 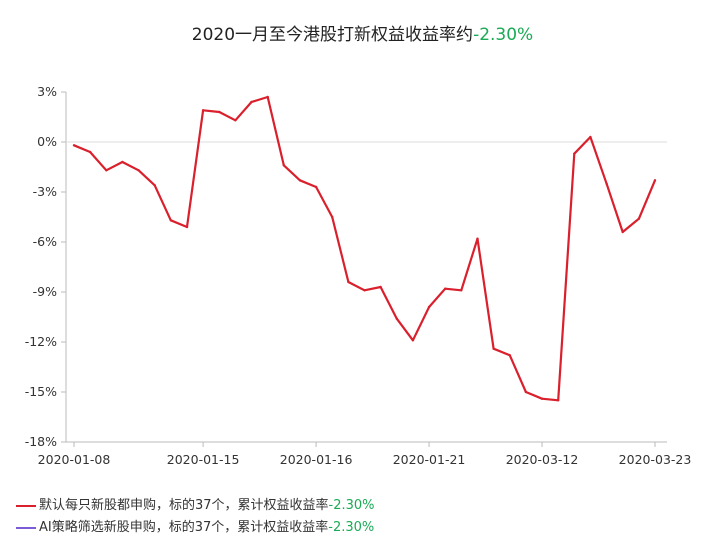 I want to click on chart-title: 2020一月至今港股打新权益收益率约-2.30%, so click(x=362, y=32).